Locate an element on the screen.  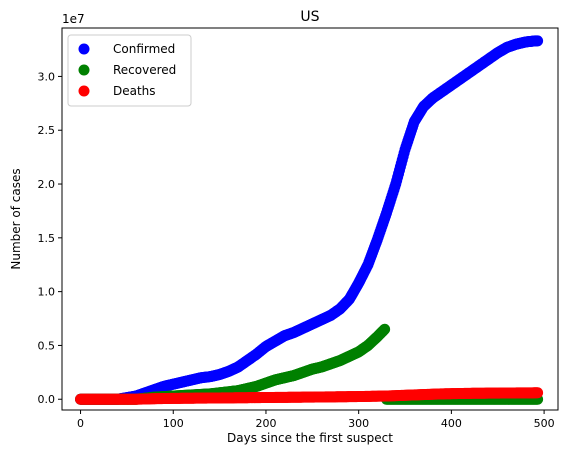
legend: Confirmed Recovered Deaths is located at coordinates (129, 70).